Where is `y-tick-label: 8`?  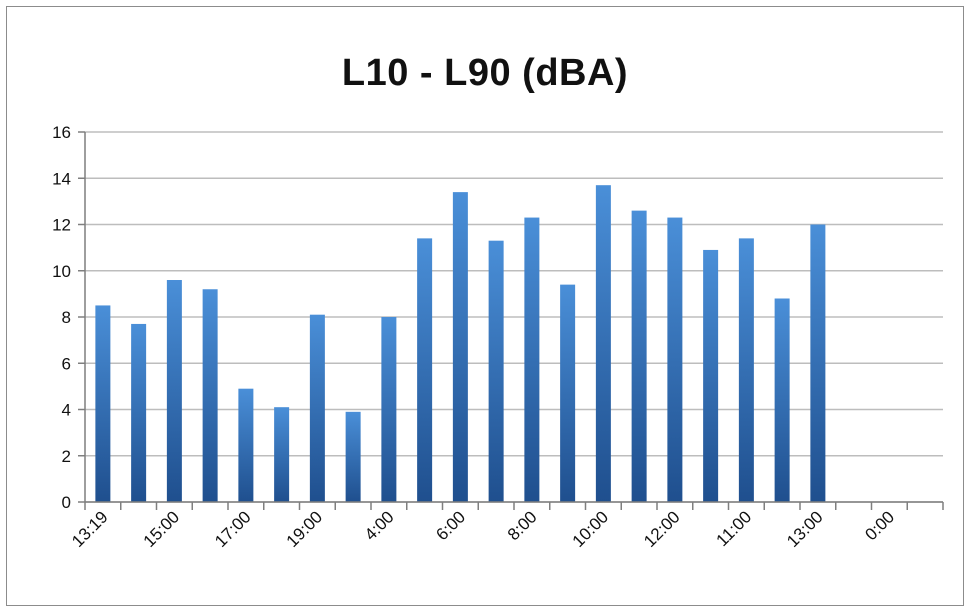
y-tick-label: 8 is located at coordinates (66, 317).